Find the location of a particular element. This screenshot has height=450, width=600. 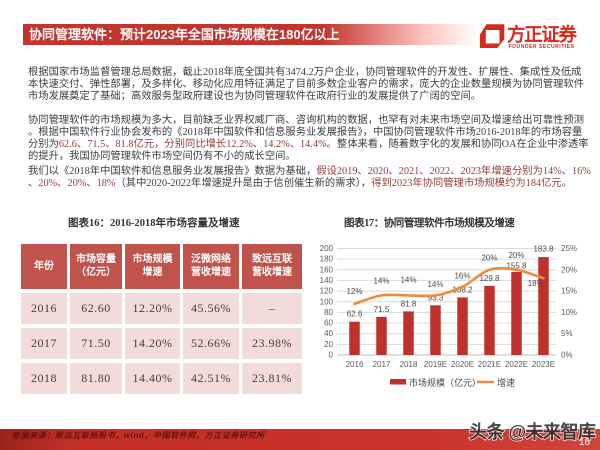

svg-text: 20 is located at coordinates (328, 344).